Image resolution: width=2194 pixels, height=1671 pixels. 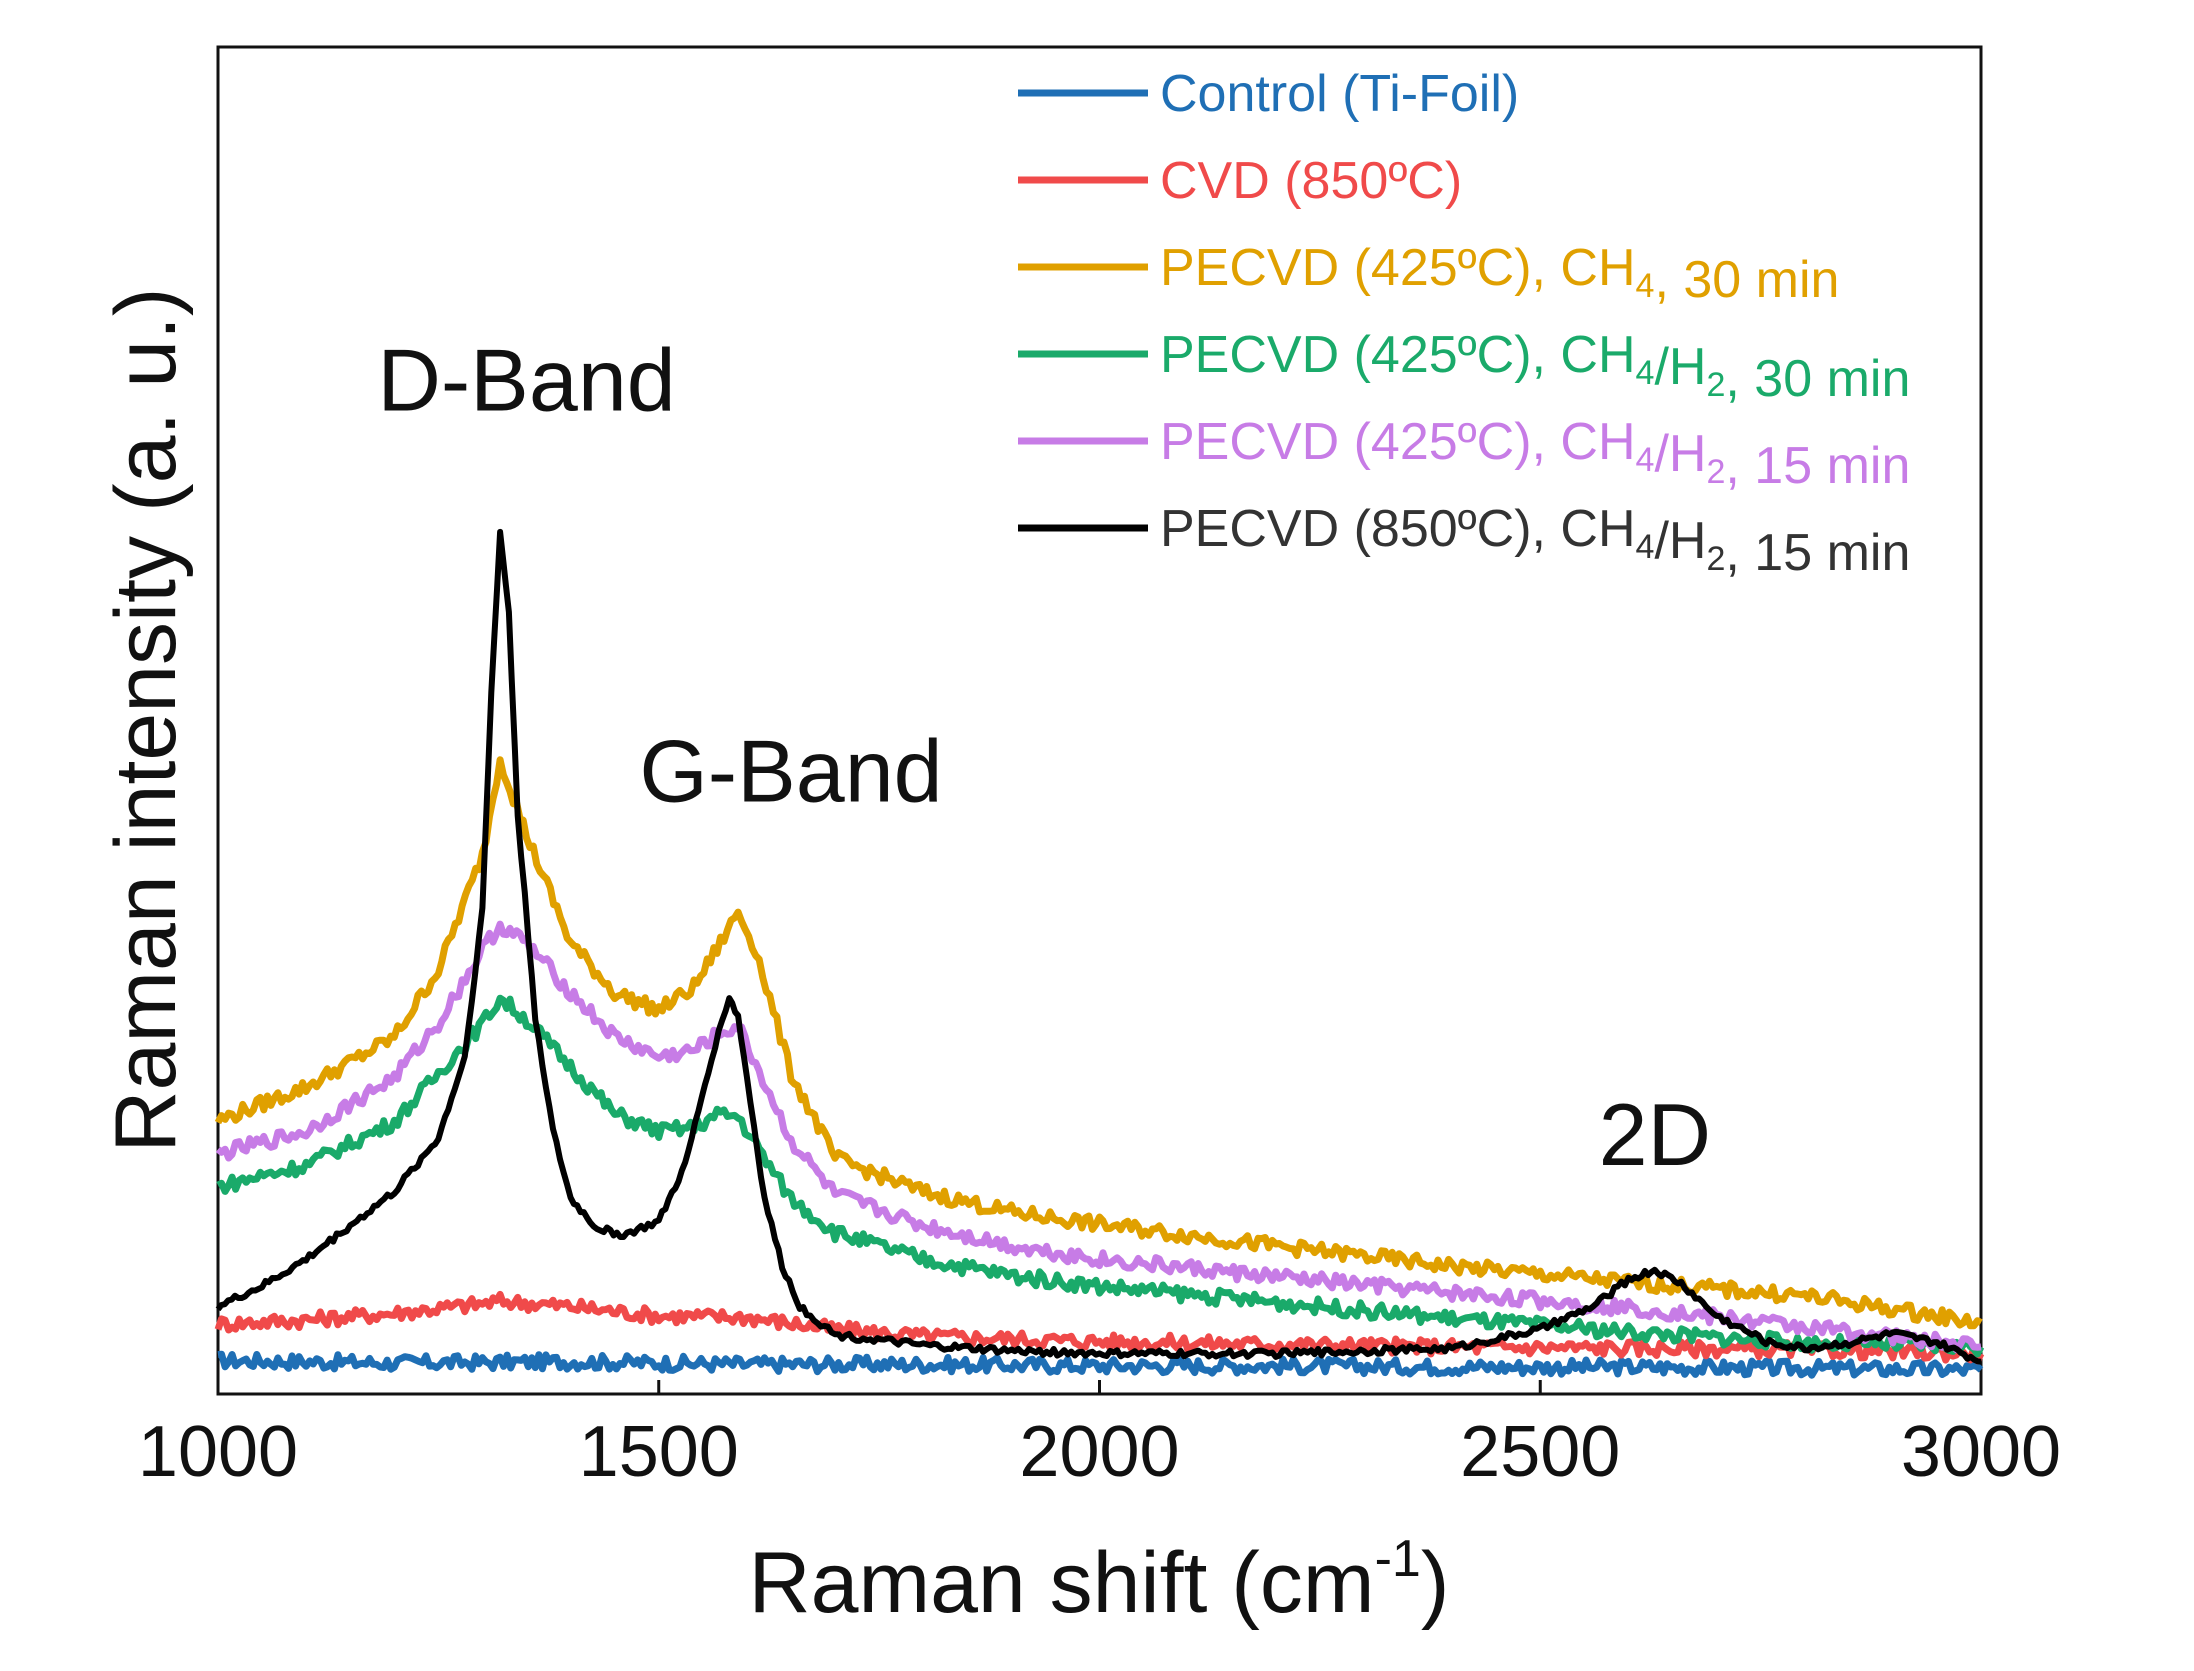 I want to click on x-tick-label: 2000, so click(x=1099, y=1452).